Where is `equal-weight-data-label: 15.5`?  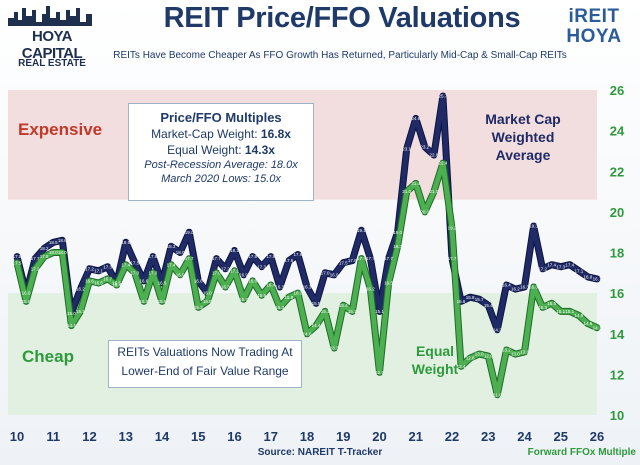
equal-weight-data-label: 15.5 is located at coordinates (551, 303).